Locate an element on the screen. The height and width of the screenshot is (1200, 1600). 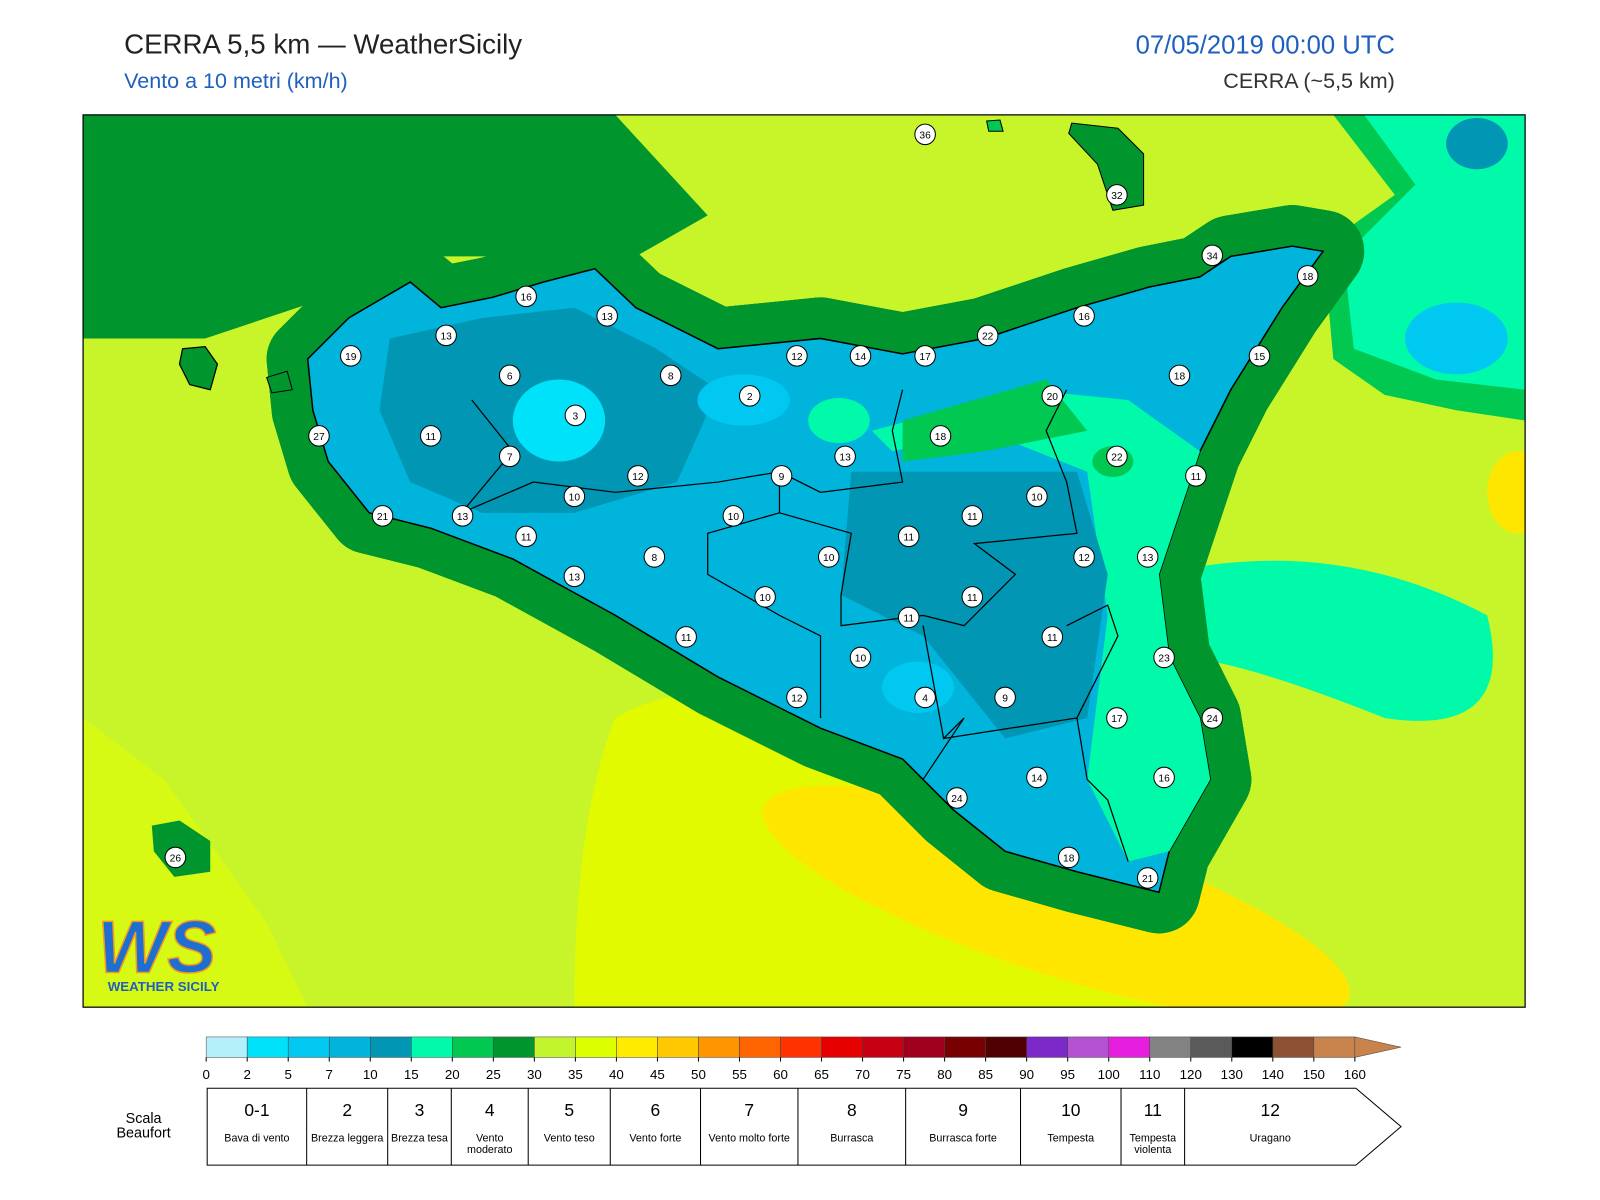
station-value: 6 is located at coordinates (510, 376).